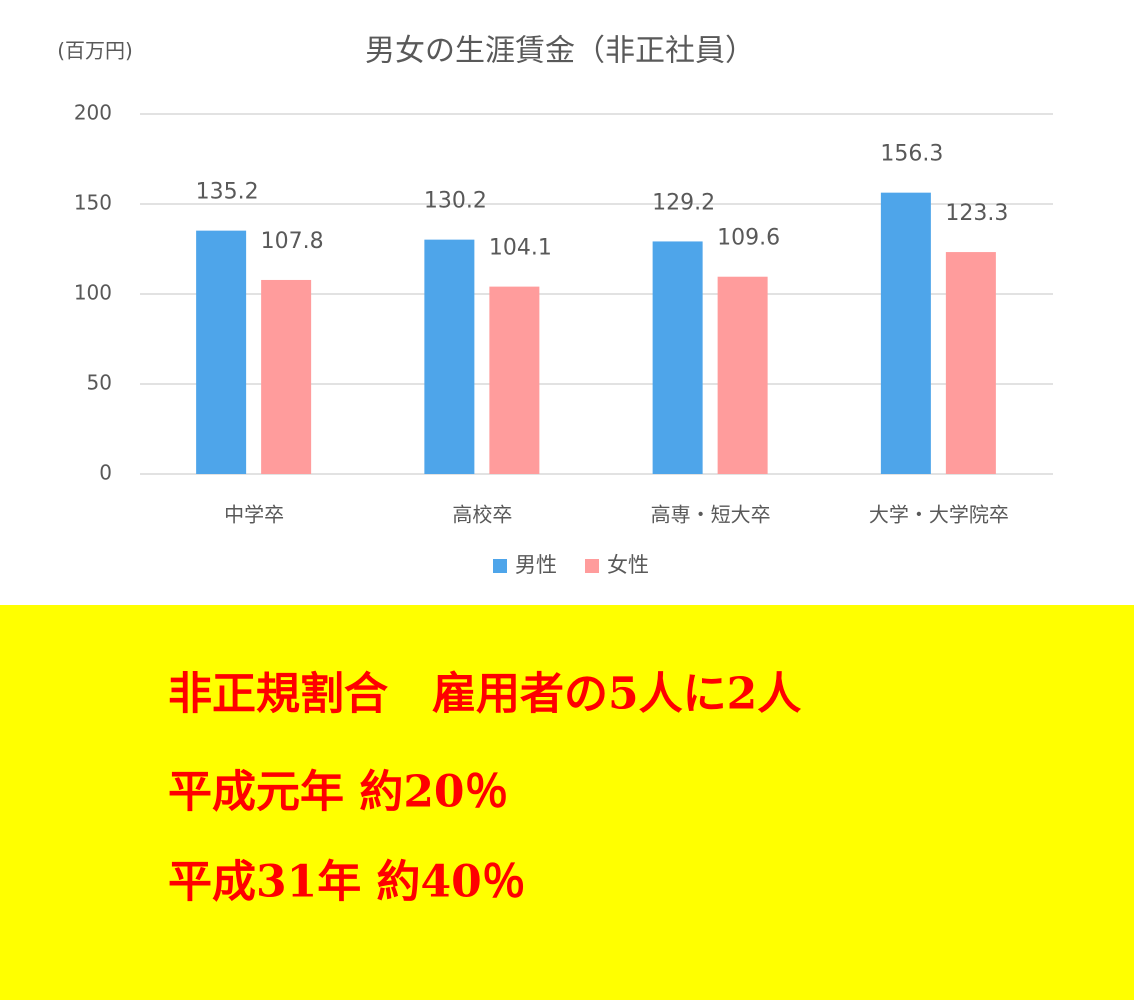 The height and width of the screenshot is (1000, 1134). I want to click on value-label: 130.2, so click(455, 201).